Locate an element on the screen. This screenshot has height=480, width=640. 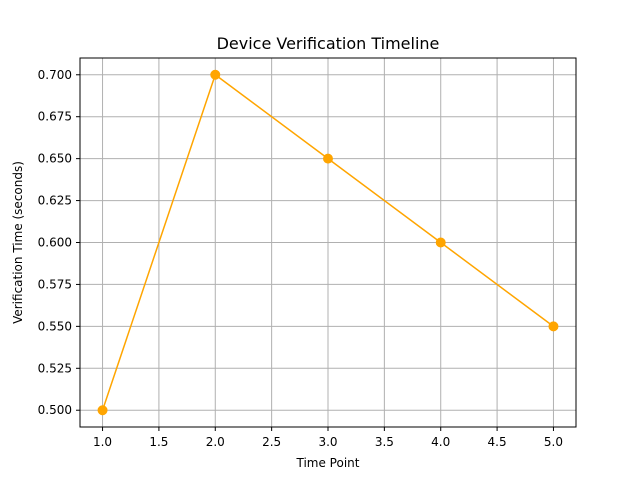
x-axis-label: Time Point is located at coordinates (328, 463).